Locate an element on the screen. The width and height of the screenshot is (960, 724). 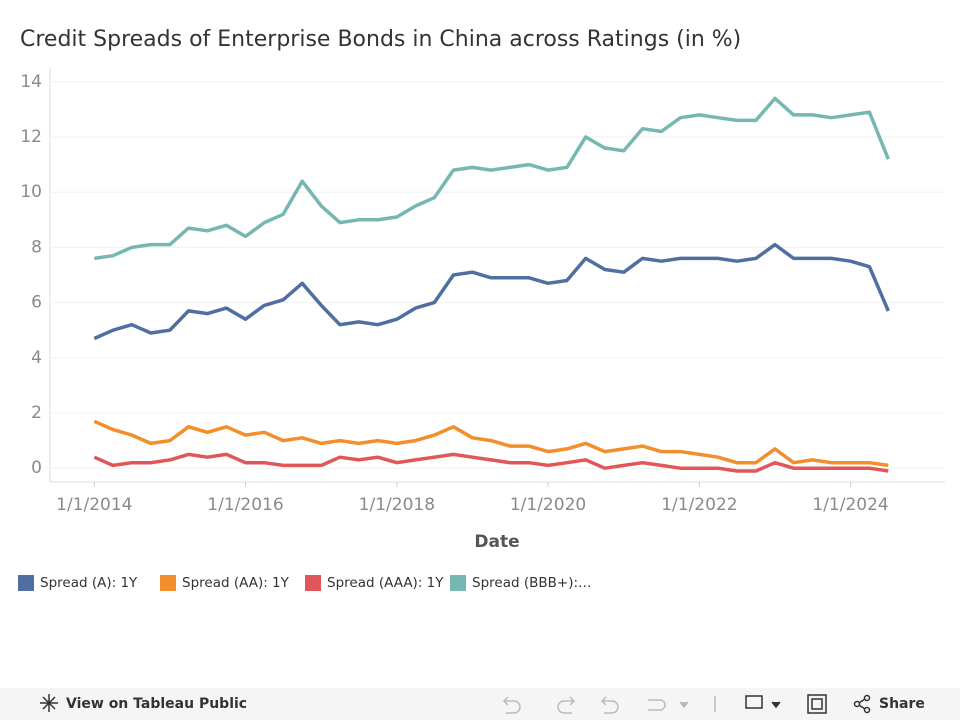
y-tick-label: 8 is located at coordinates (36, 247).